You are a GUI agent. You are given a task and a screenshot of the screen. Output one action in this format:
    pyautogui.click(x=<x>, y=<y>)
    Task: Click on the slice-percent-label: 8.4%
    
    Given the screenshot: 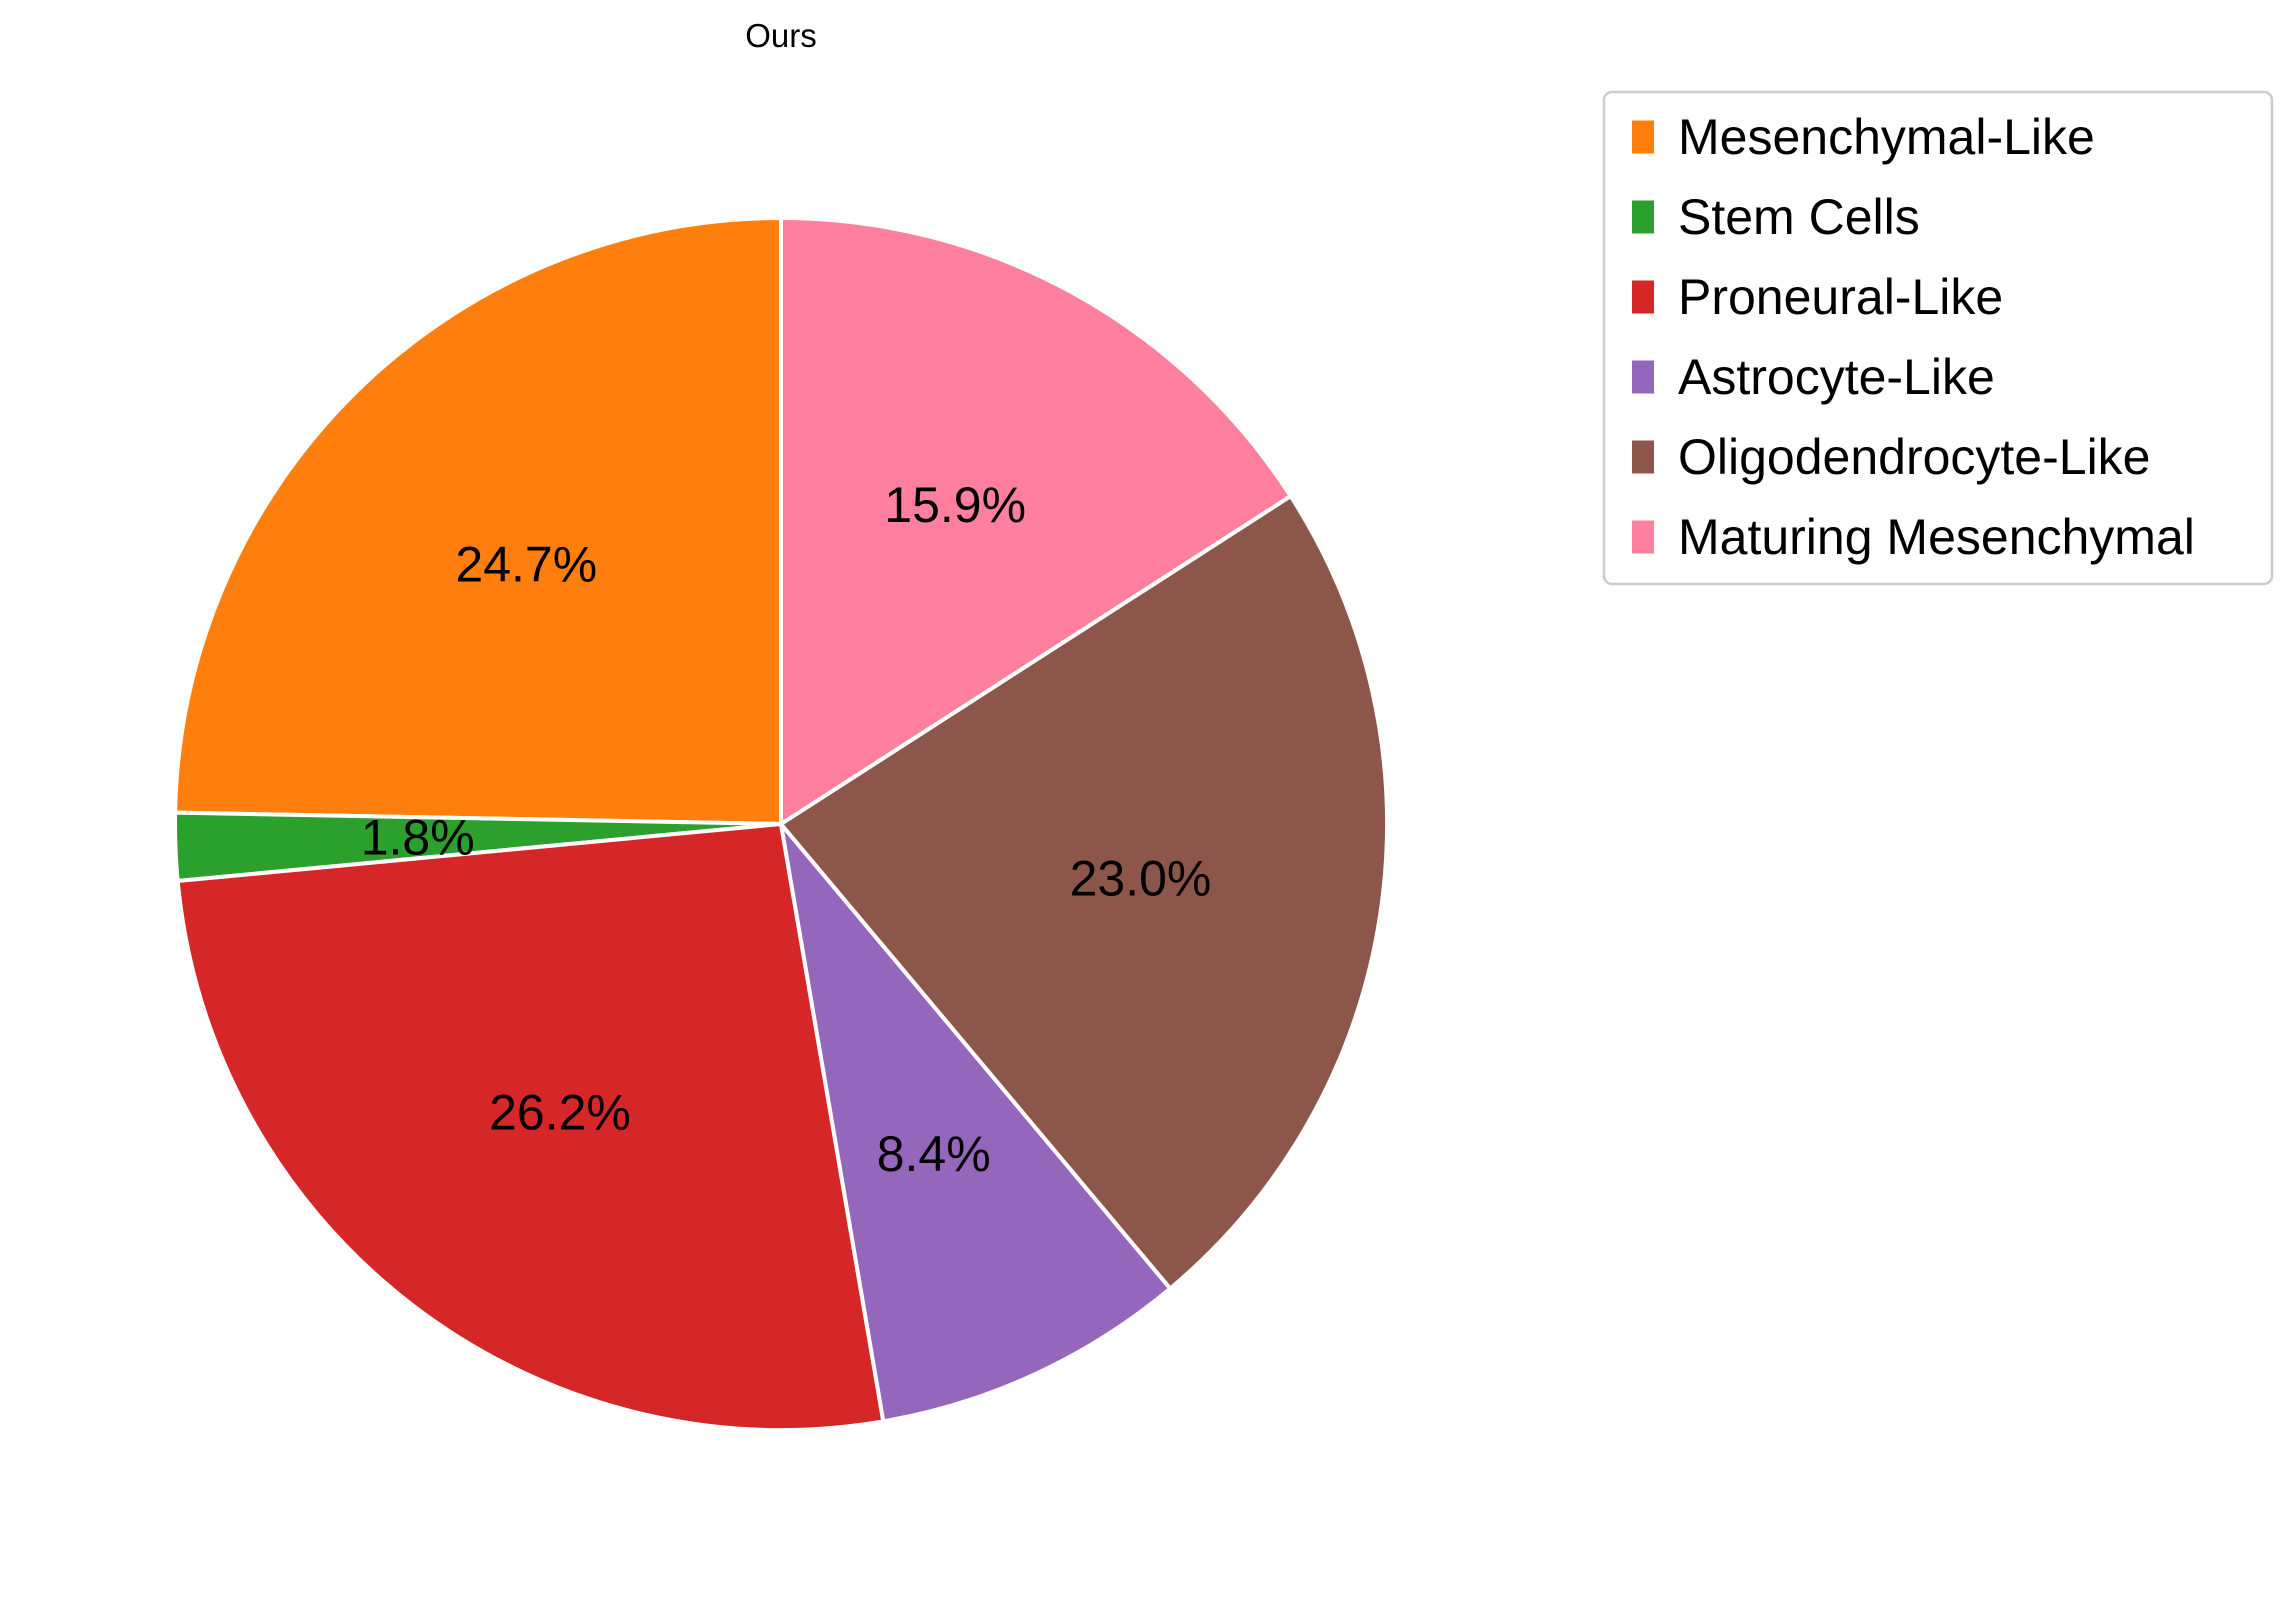 What is the action you would take?
    pyautogui.click(x=934, y=1154)
    